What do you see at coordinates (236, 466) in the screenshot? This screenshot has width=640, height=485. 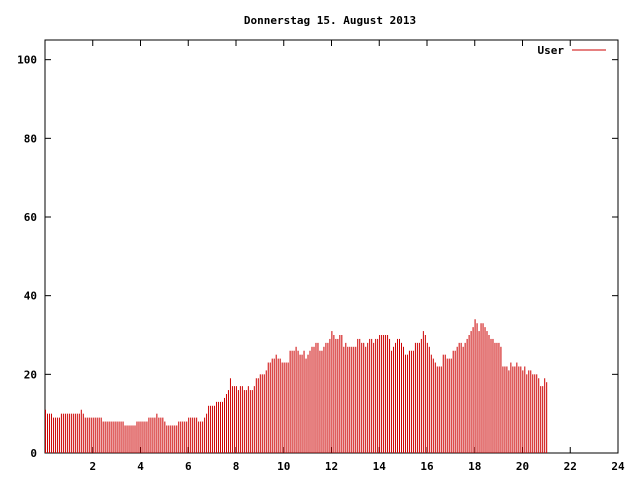 I see `x-tick-label: 8` at bounding box center [236, 466].